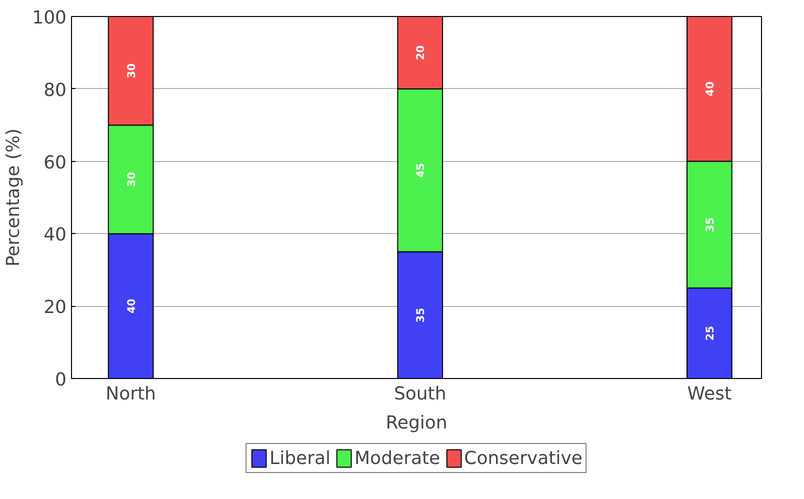 This screenshot has height=499, width=804. Describe the element at coordinates (300, 458) in the screenshot. I see `legend-label: Liberal` at that location.